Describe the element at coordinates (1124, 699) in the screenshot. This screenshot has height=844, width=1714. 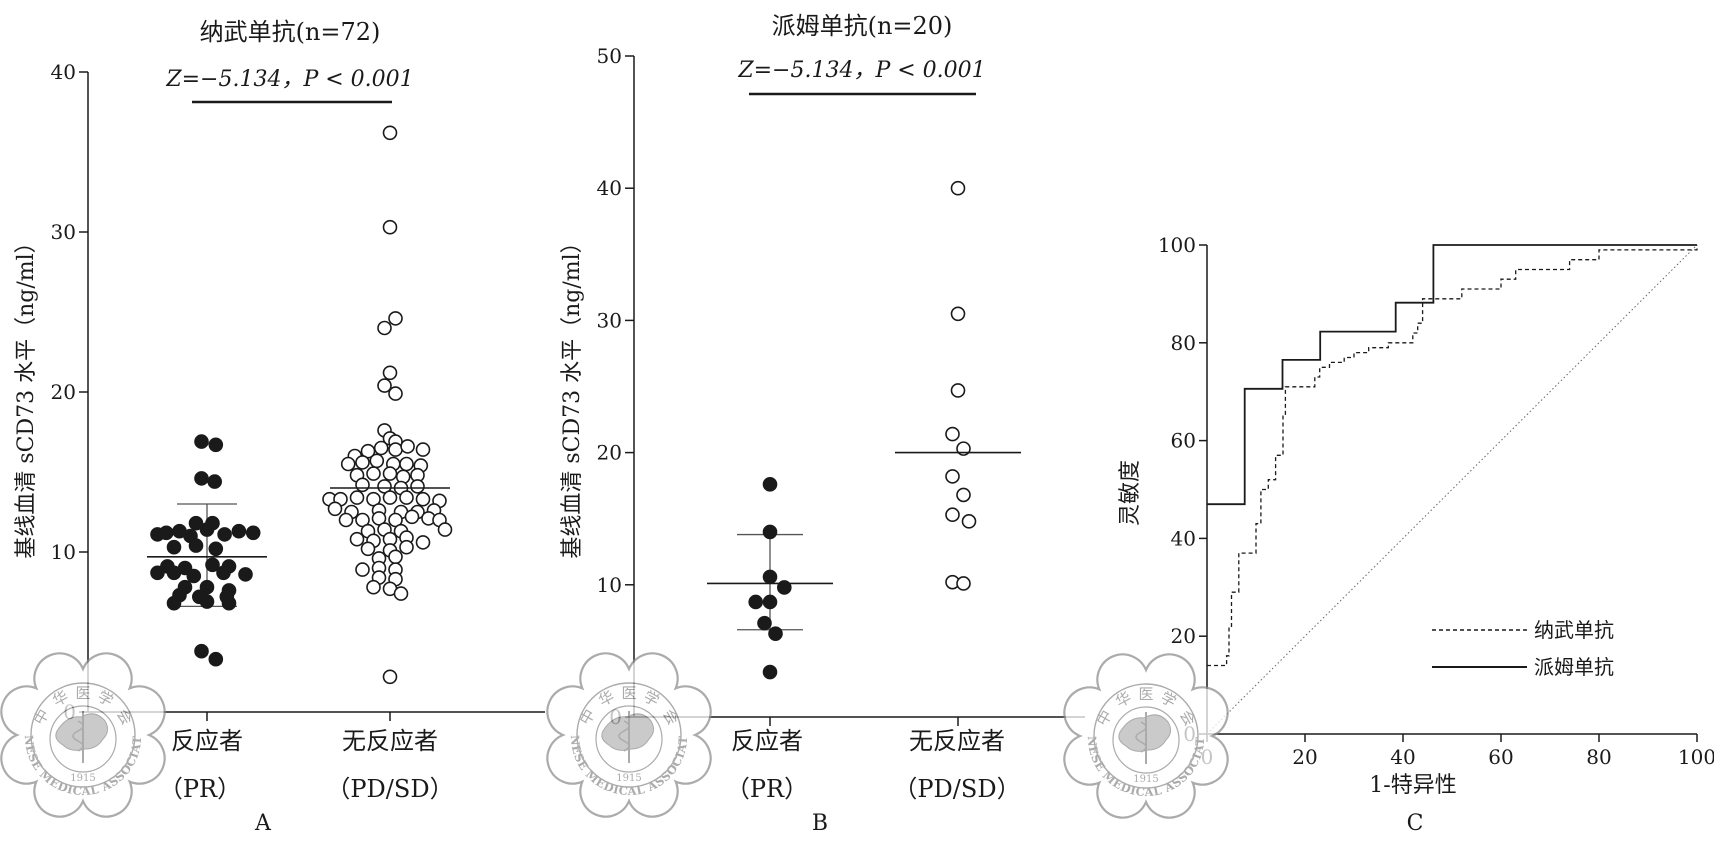
I see `seal-character: 华` at that location.